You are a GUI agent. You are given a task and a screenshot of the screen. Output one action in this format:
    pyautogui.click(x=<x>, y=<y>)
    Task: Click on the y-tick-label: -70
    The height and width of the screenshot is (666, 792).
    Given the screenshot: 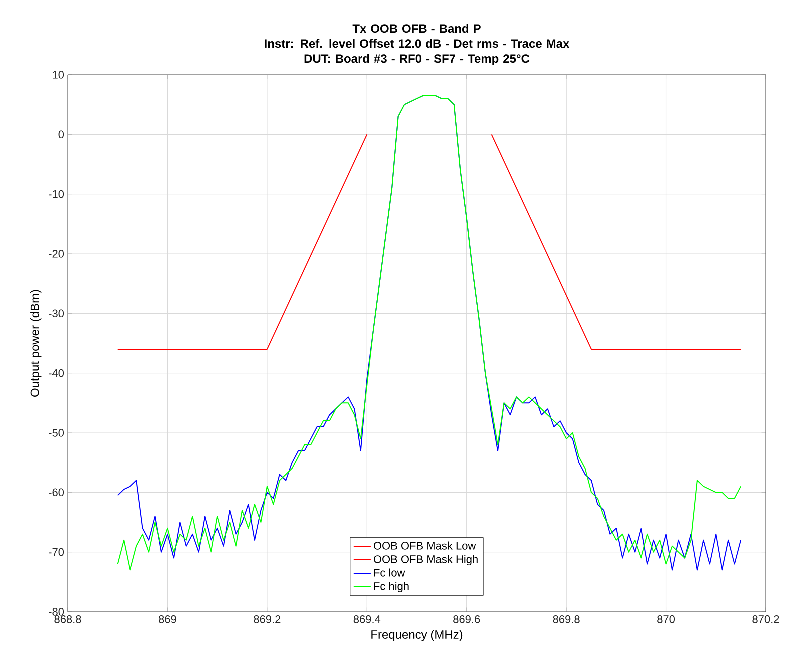 What is the action you would take?
    pyautogui.click(x=56, y=552)
    